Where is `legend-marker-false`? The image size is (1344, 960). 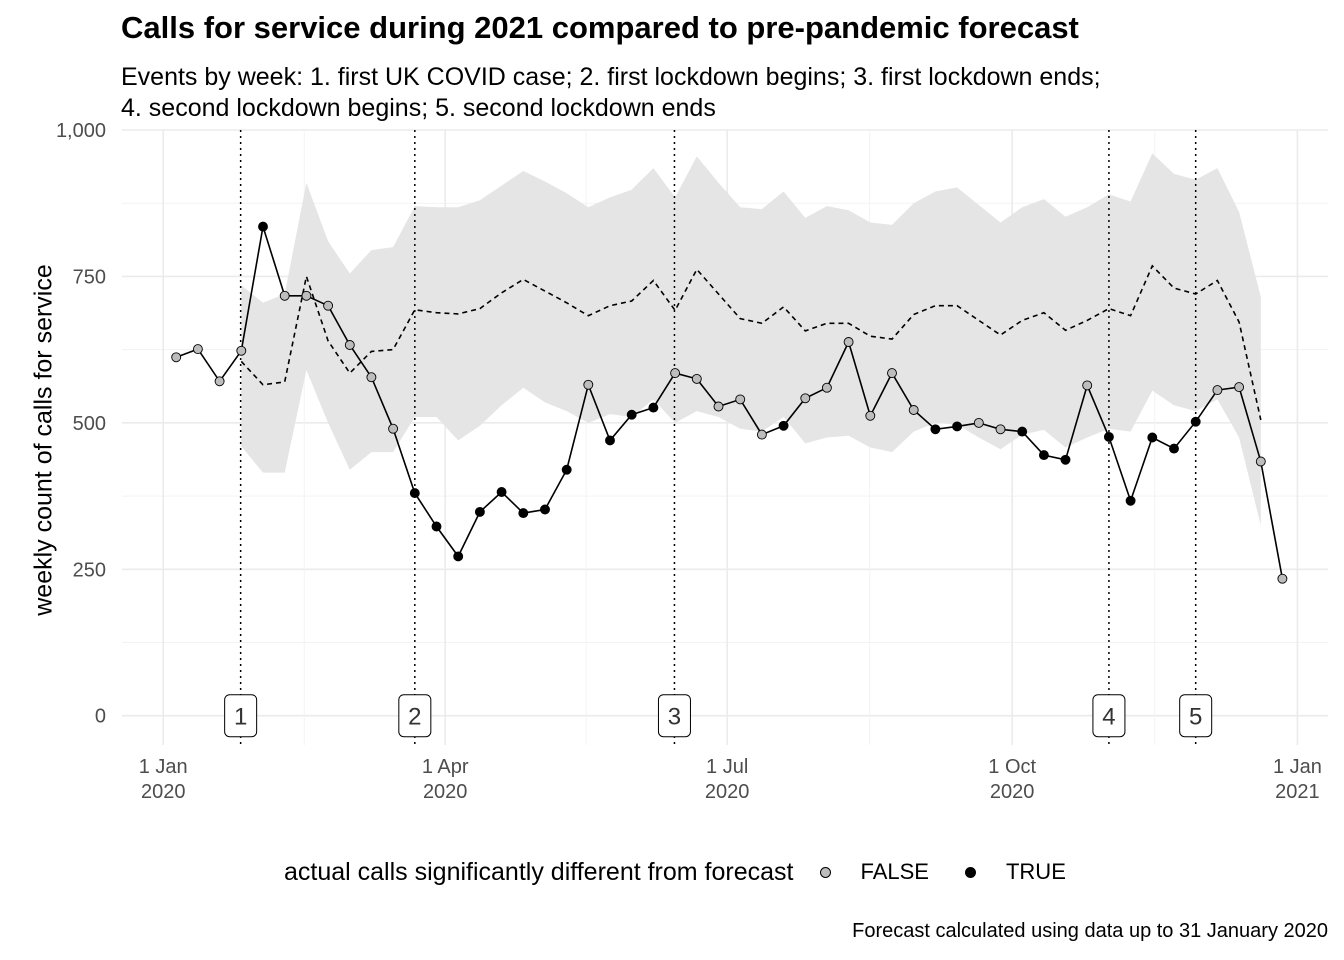 legend-marker-false is located at coordinates (825, 872).